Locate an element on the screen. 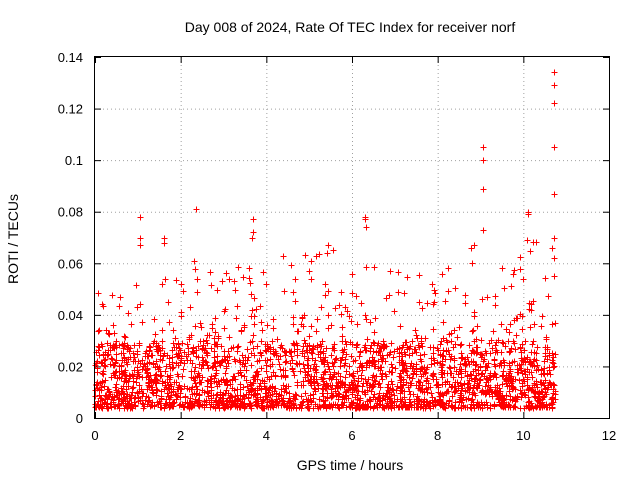 Image resolution: width=640 pixels, height=480 pixels. y-tick-label: 0 is located at coordinates (79, 418).